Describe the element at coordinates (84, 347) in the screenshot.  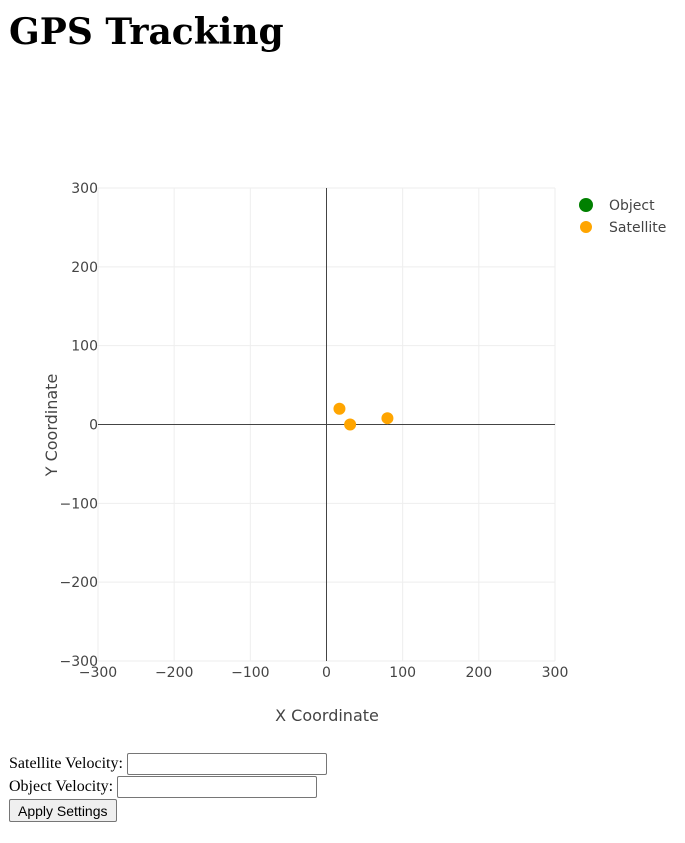
I see `y-tick-label: 100` at that location.